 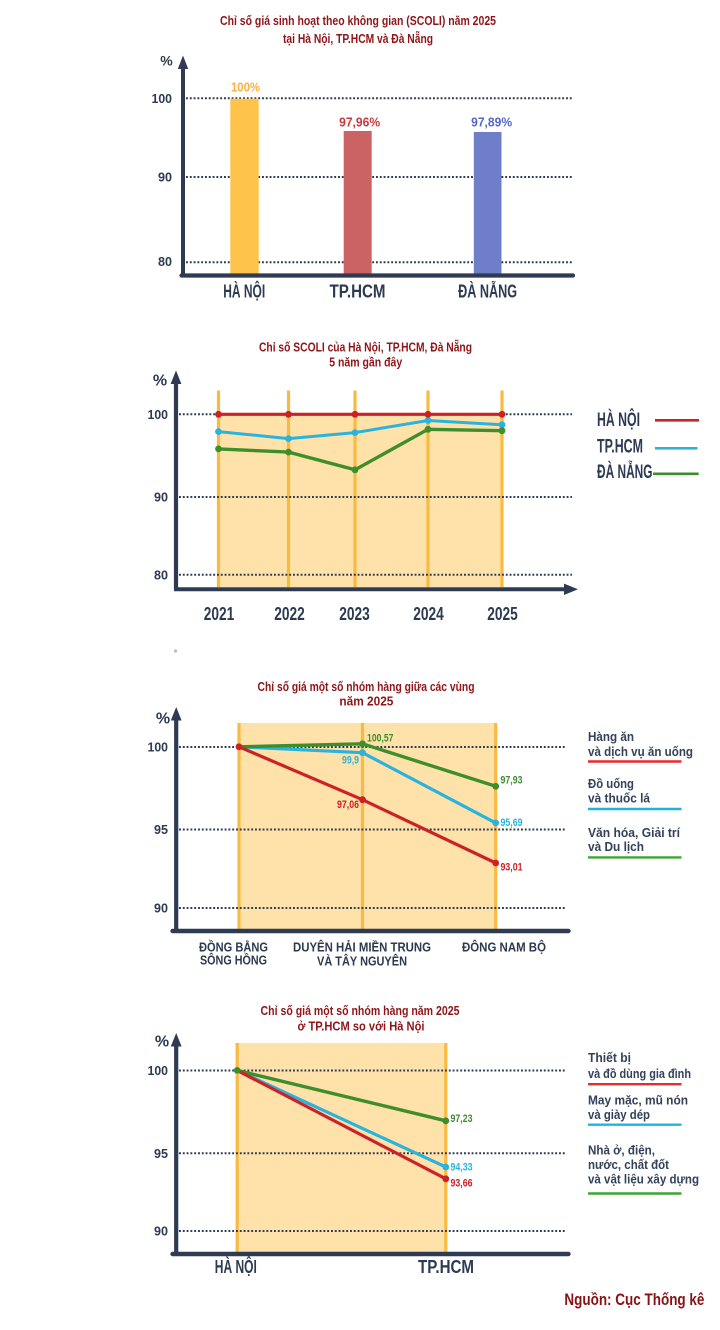 I want to click on svg-text:Chỉ số giá một số nhóm hàng nă: Chỉ số giá một số nhóm hàng năm 2025, so click(x=360, y=1010).